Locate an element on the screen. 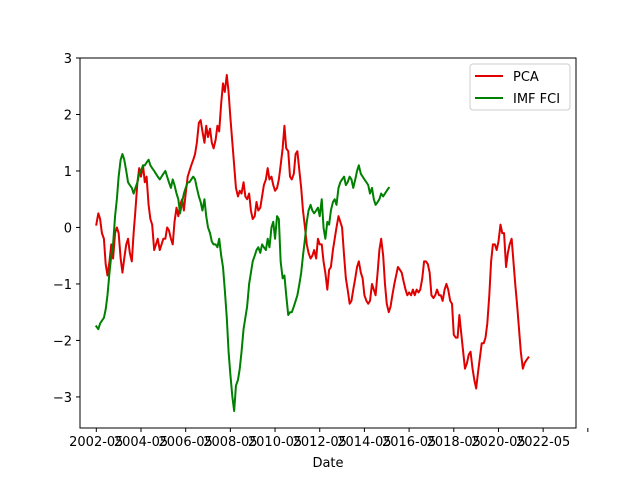 This screenshot has height=480, width=640. x-tick-label: 2020-05 is located at coordinates (498, 442).